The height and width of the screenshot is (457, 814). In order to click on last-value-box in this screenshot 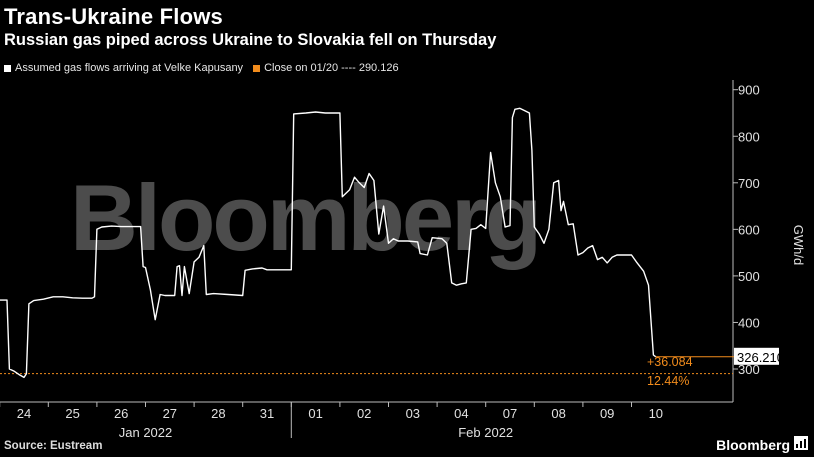, I will do `click(756, 356)`.